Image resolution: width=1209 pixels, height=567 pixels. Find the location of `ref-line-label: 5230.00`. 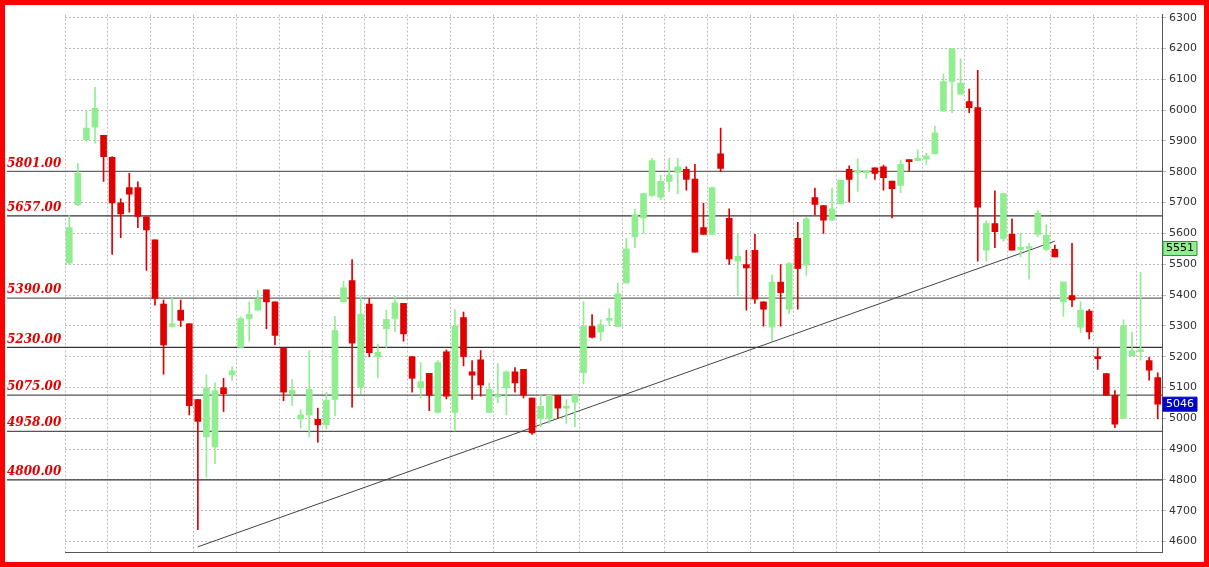

ref-line-label: 5230.00 is located at coordinates (34, 338).